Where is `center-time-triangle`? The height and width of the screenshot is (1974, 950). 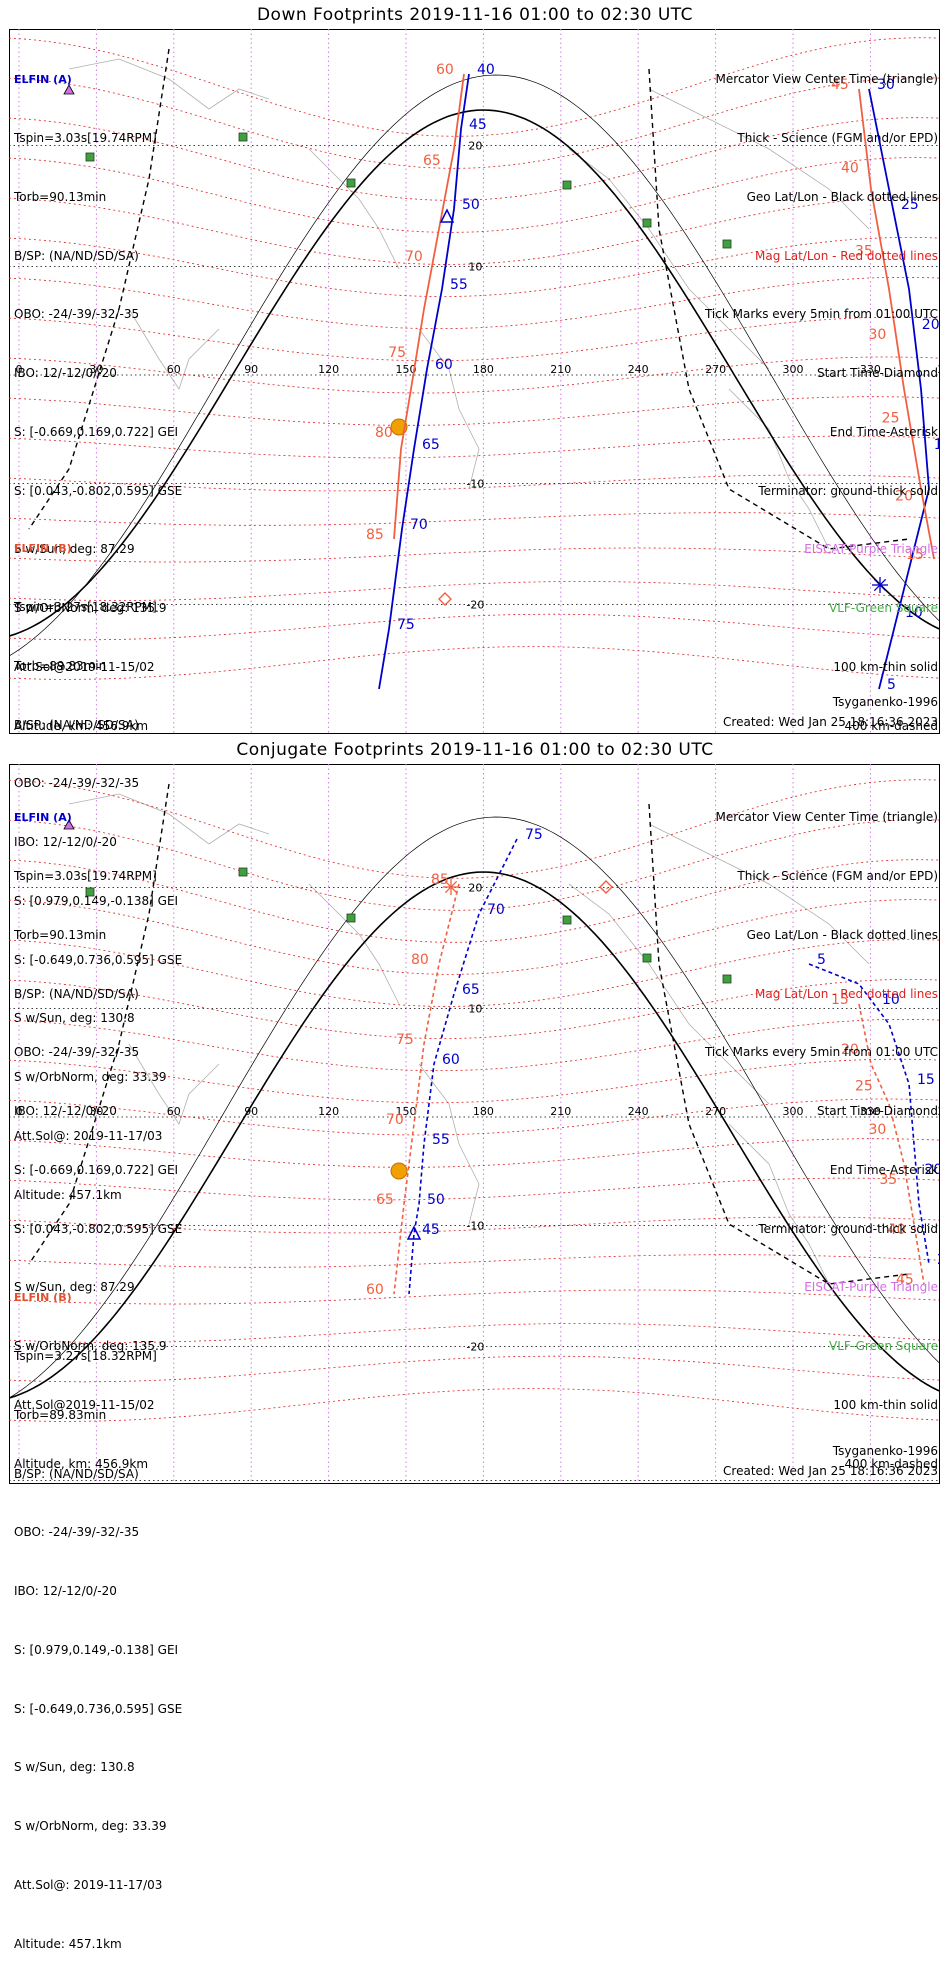
center-time-triangle is located at coordinates (447, 215).